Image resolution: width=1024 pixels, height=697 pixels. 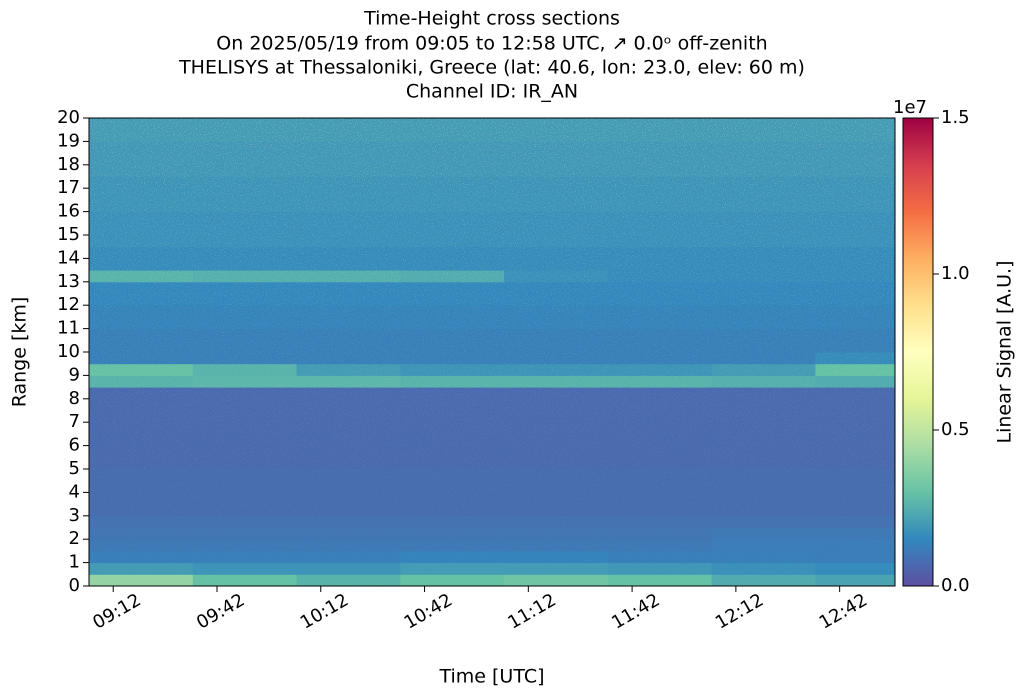 What do you see at coordinates (68, 304) in the screenshot?
I see `y-tick-label: 12` at bounding box center [68, 304].